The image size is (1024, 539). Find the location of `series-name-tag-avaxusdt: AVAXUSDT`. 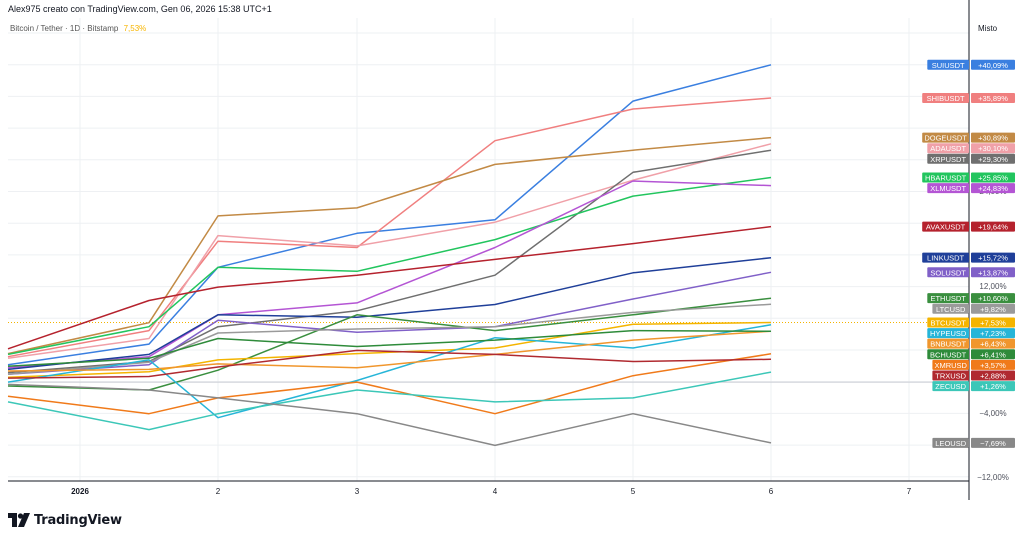

series-name-tag-avaxusdt: AVAXUSDT is located at coordinates (946, 227).